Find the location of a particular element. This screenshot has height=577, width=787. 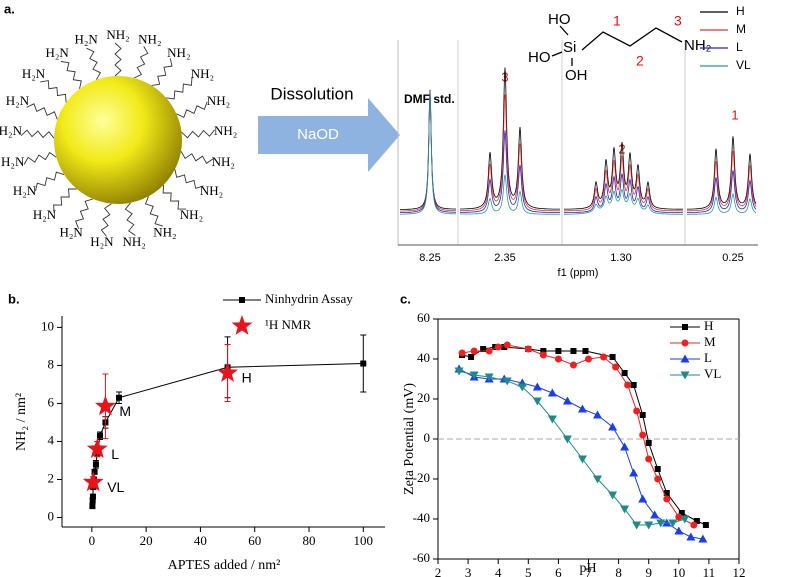

x-tick-label: 80 is located at coordinates (309, 540).